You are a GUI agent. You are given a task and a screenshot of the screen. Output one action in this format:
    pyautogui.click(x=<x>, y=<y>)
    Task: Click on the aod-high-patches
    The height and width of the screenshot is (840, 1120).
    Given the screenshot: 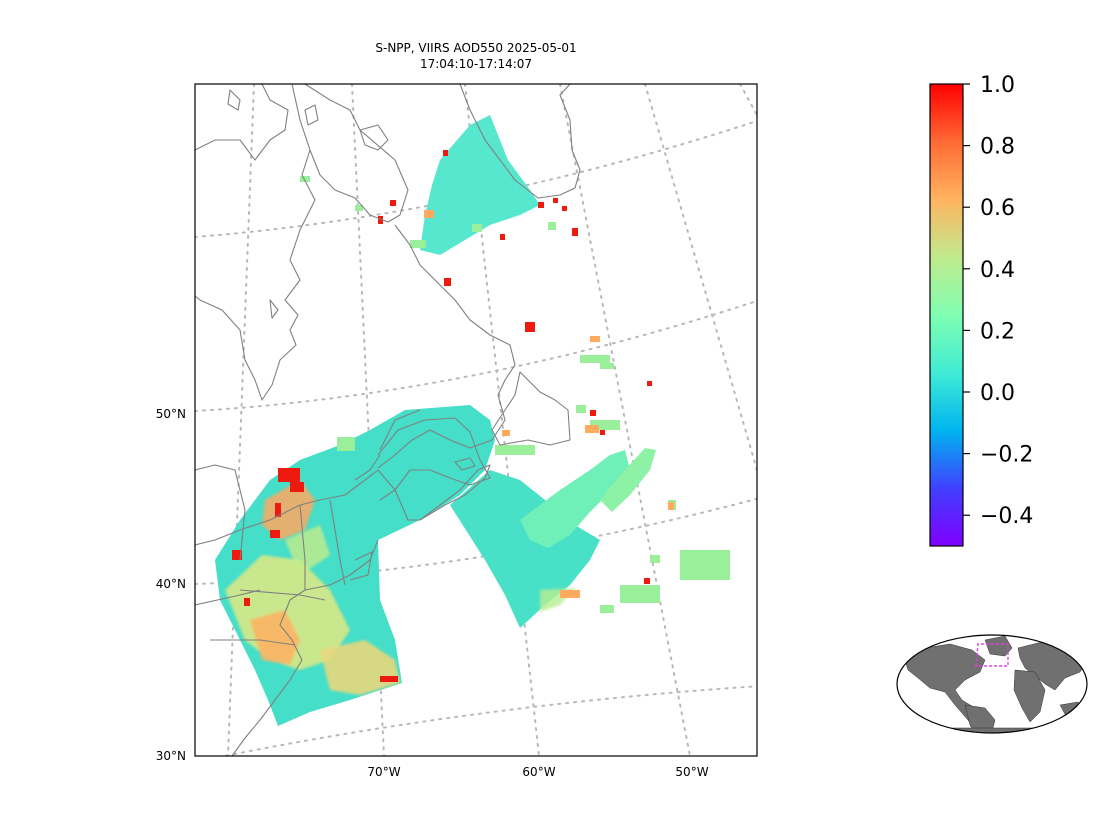 What is the action you would take?
    pyautogui.click(x=400, y=587)
    